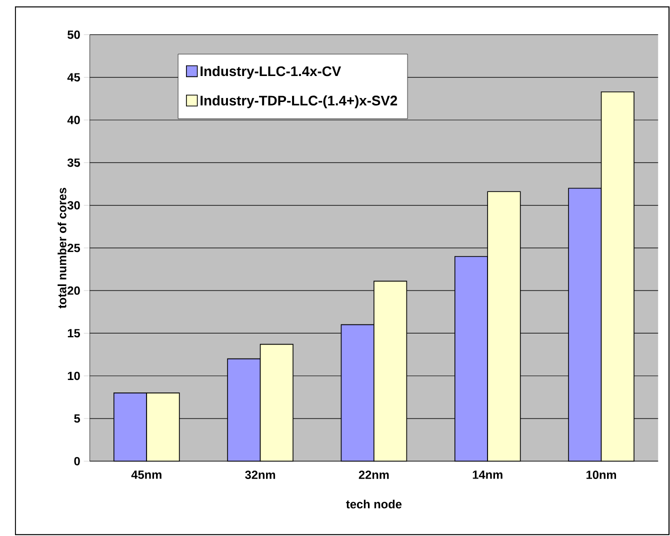  Describe the element at coordinates (74, 376) in the screenshot. I see `y-tick-label: 10` at that location.